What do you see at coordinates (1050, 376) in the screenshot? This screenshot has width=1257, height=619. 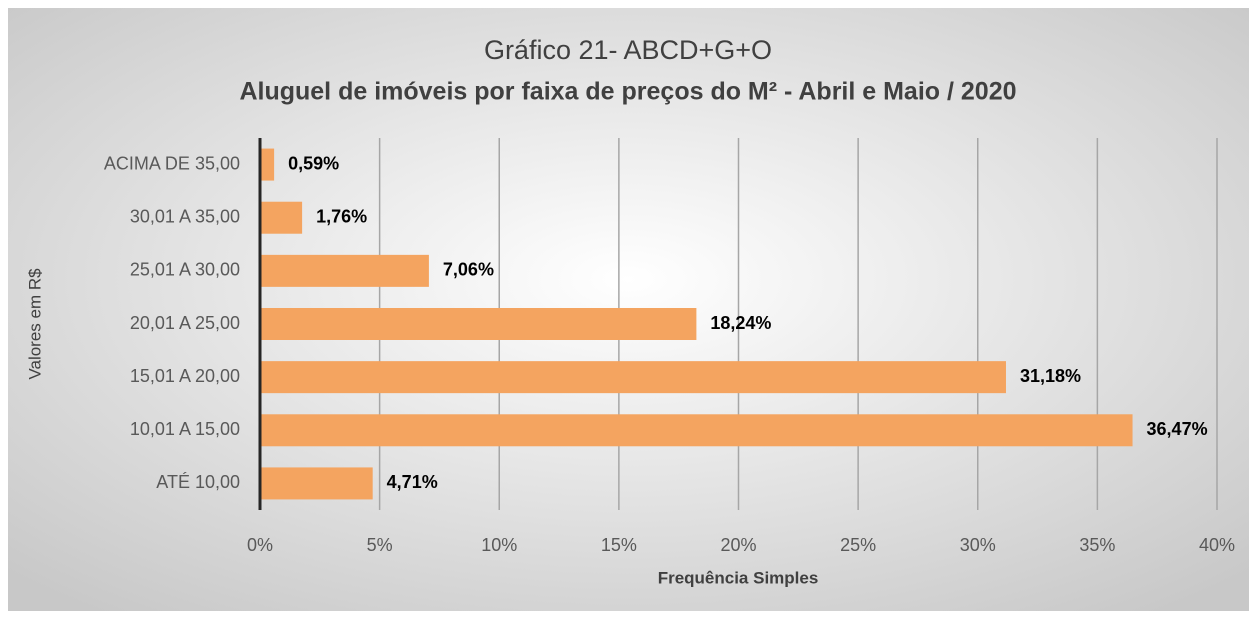 I see `value-label: 31,18%` at bounding box center [1050, 376].